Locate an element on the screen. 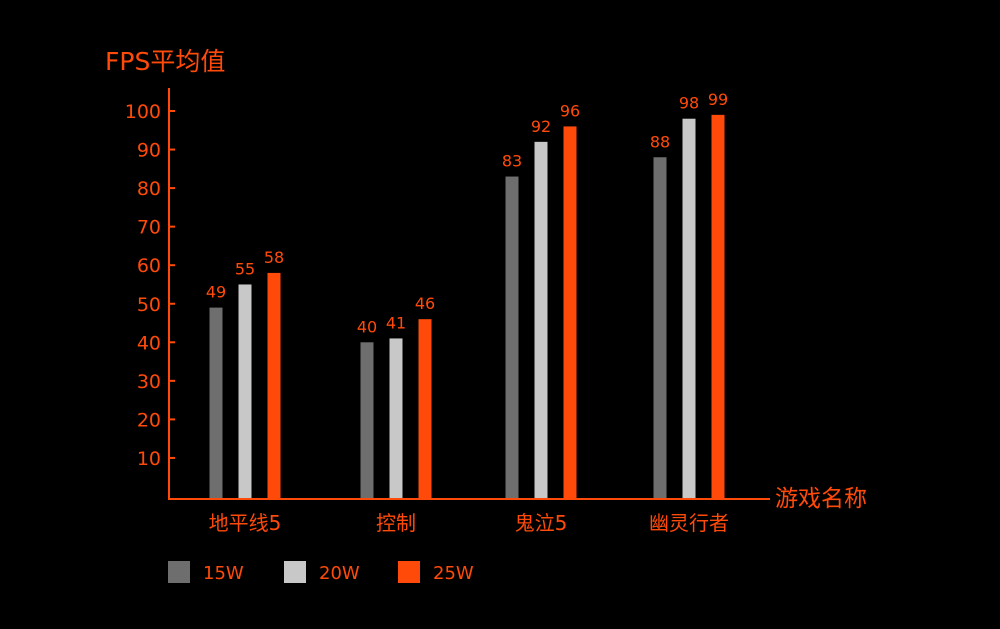  legend-item: 20W is located at coordinates (322, 572).